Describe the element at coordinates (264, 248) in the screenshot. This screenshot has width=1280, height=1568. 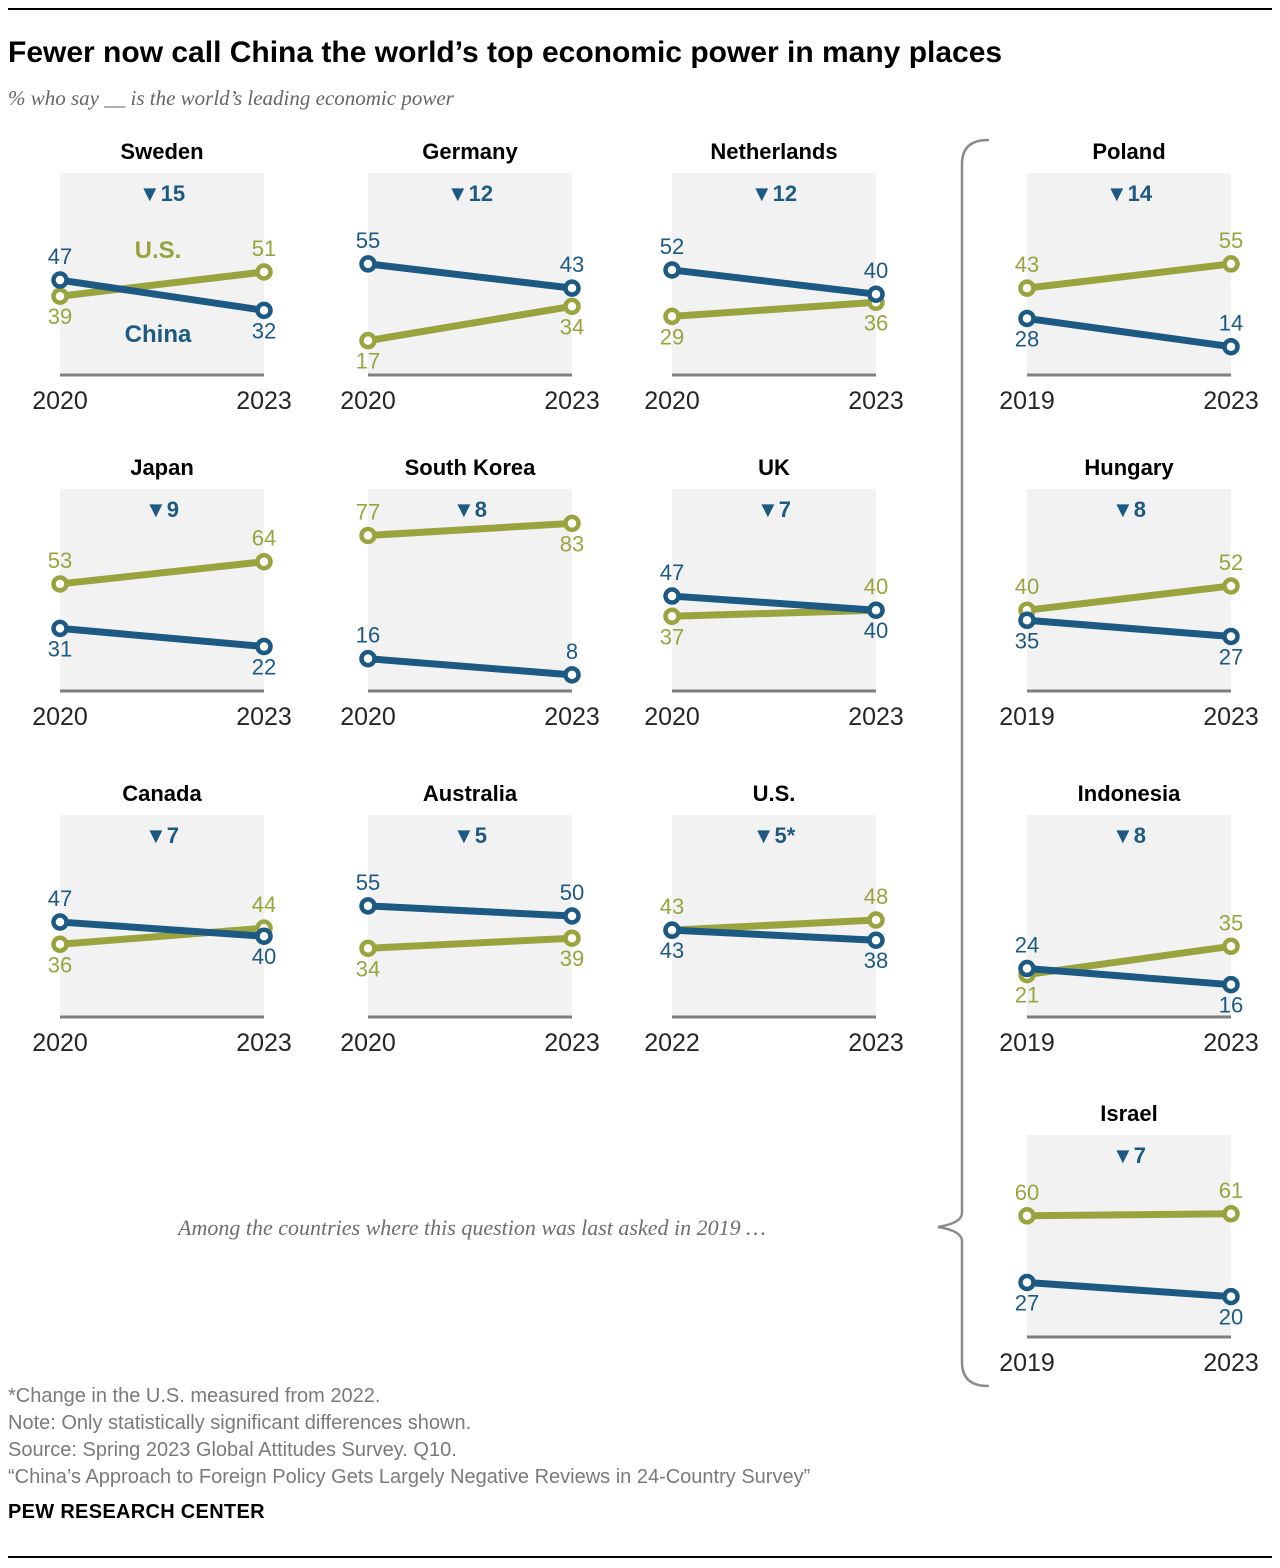
I see `value-label-us: 51` at that location.